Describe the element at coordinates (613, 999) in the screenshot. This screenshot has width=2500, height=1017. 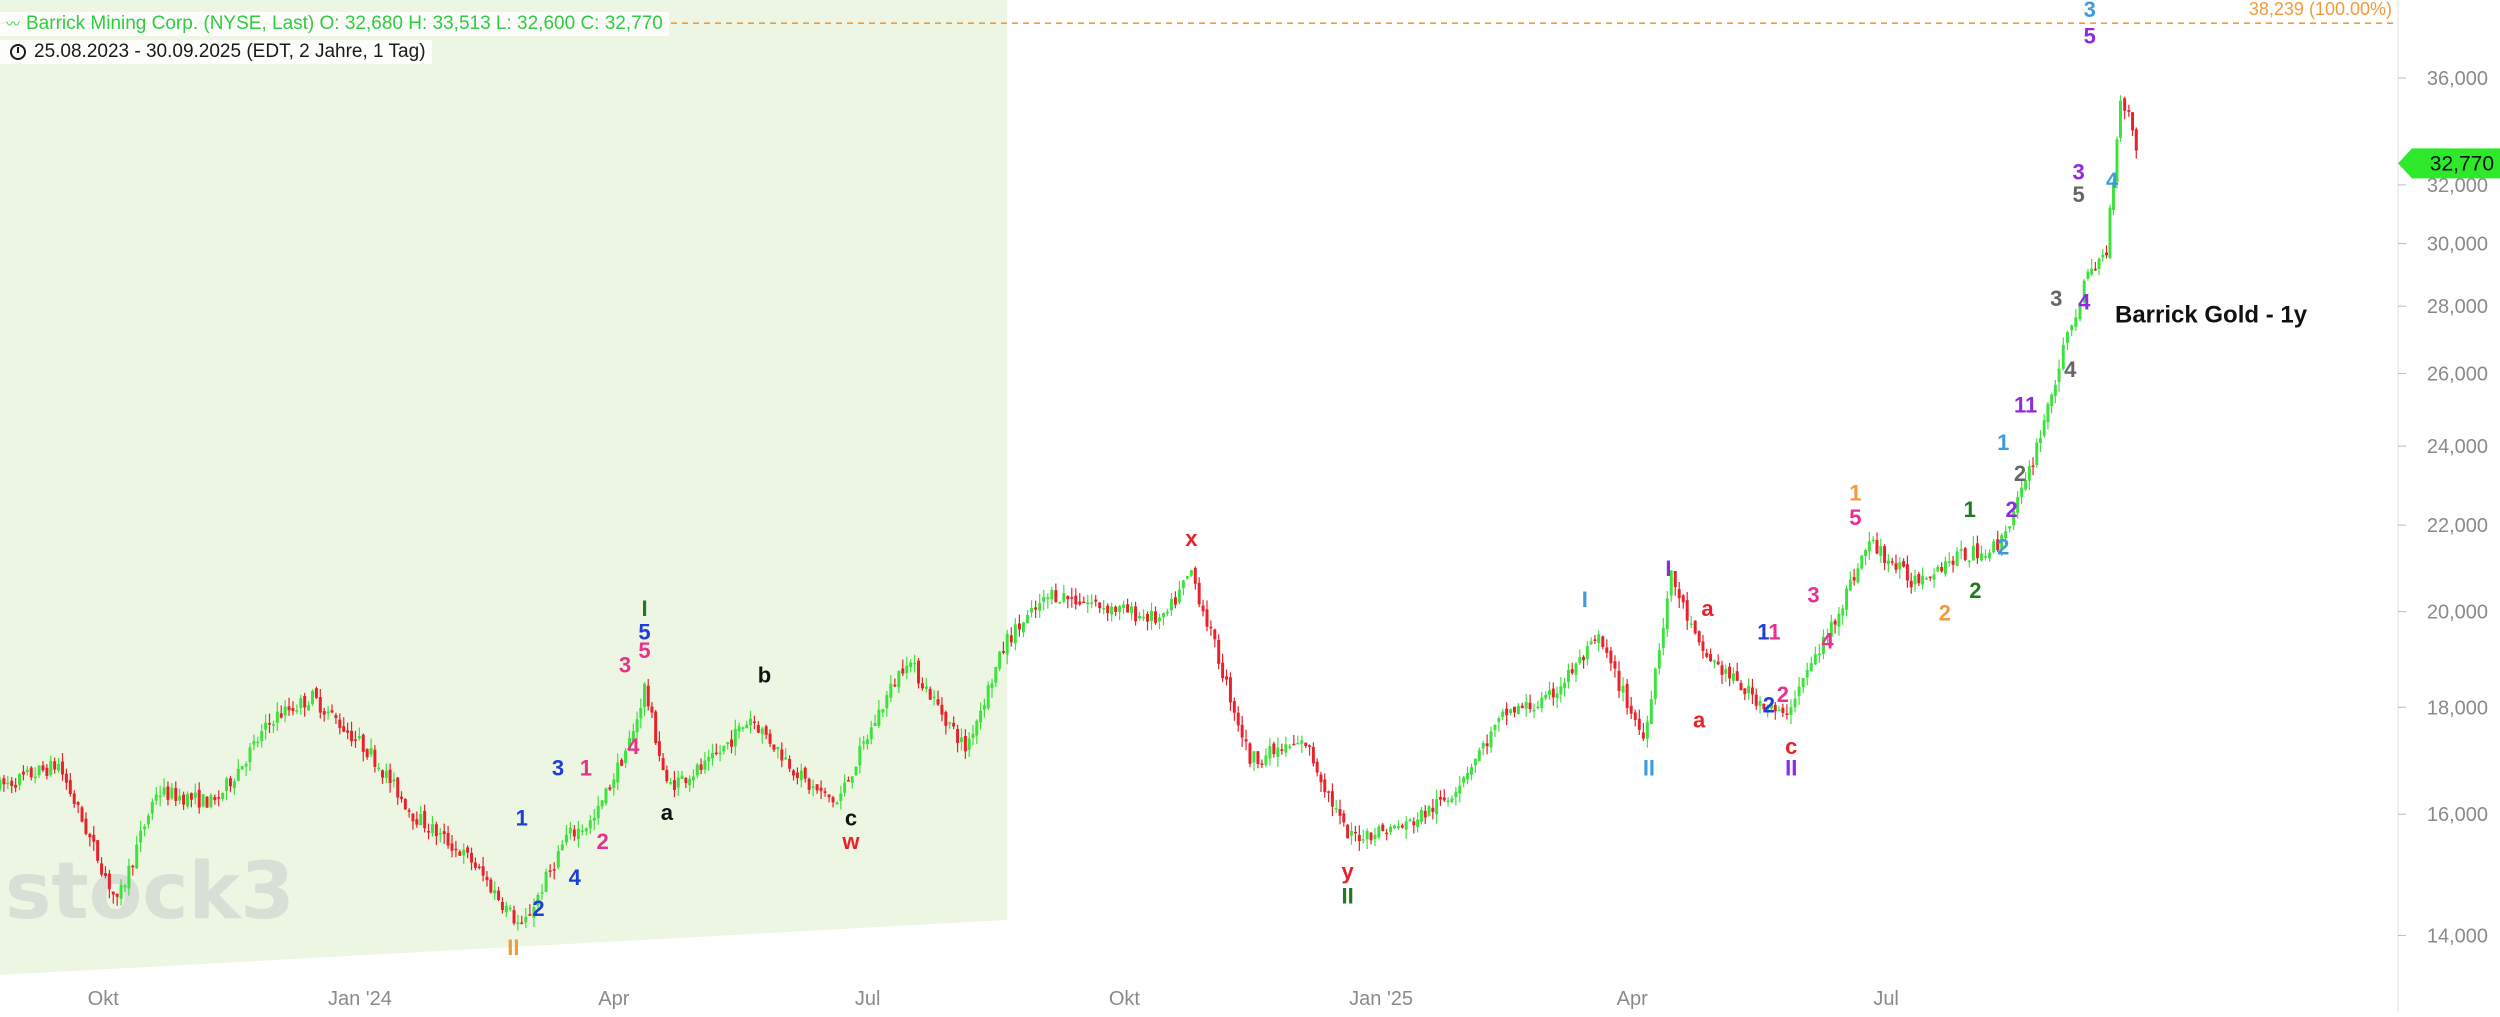
I see `x-tick-label: Apr` at that location.